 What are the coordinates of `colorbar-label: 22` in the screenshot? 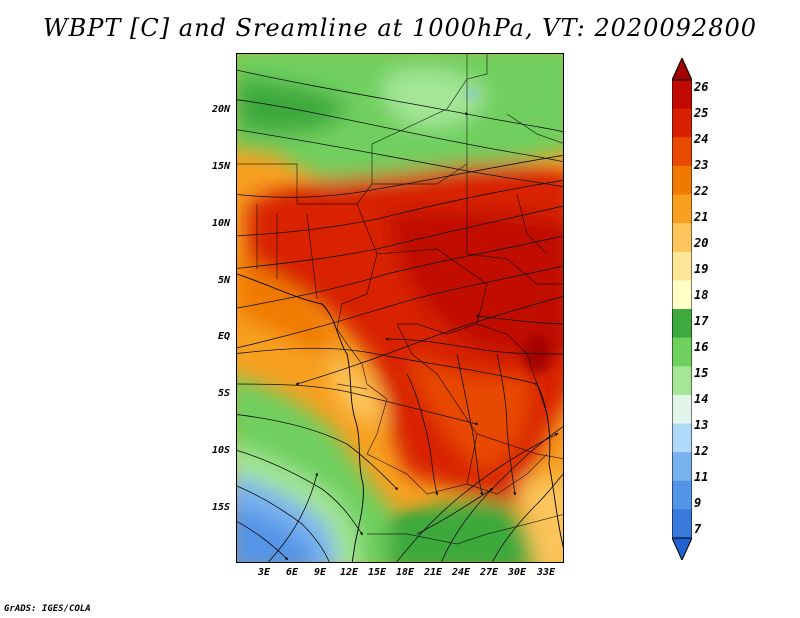 It's located at (701, 191).